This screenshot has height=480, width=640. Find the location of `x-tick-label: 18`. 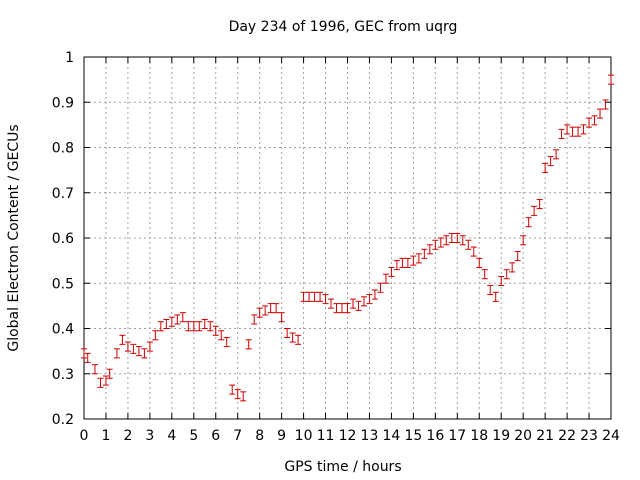

x-tick-label: 18 is located at coordinates (479, 436).